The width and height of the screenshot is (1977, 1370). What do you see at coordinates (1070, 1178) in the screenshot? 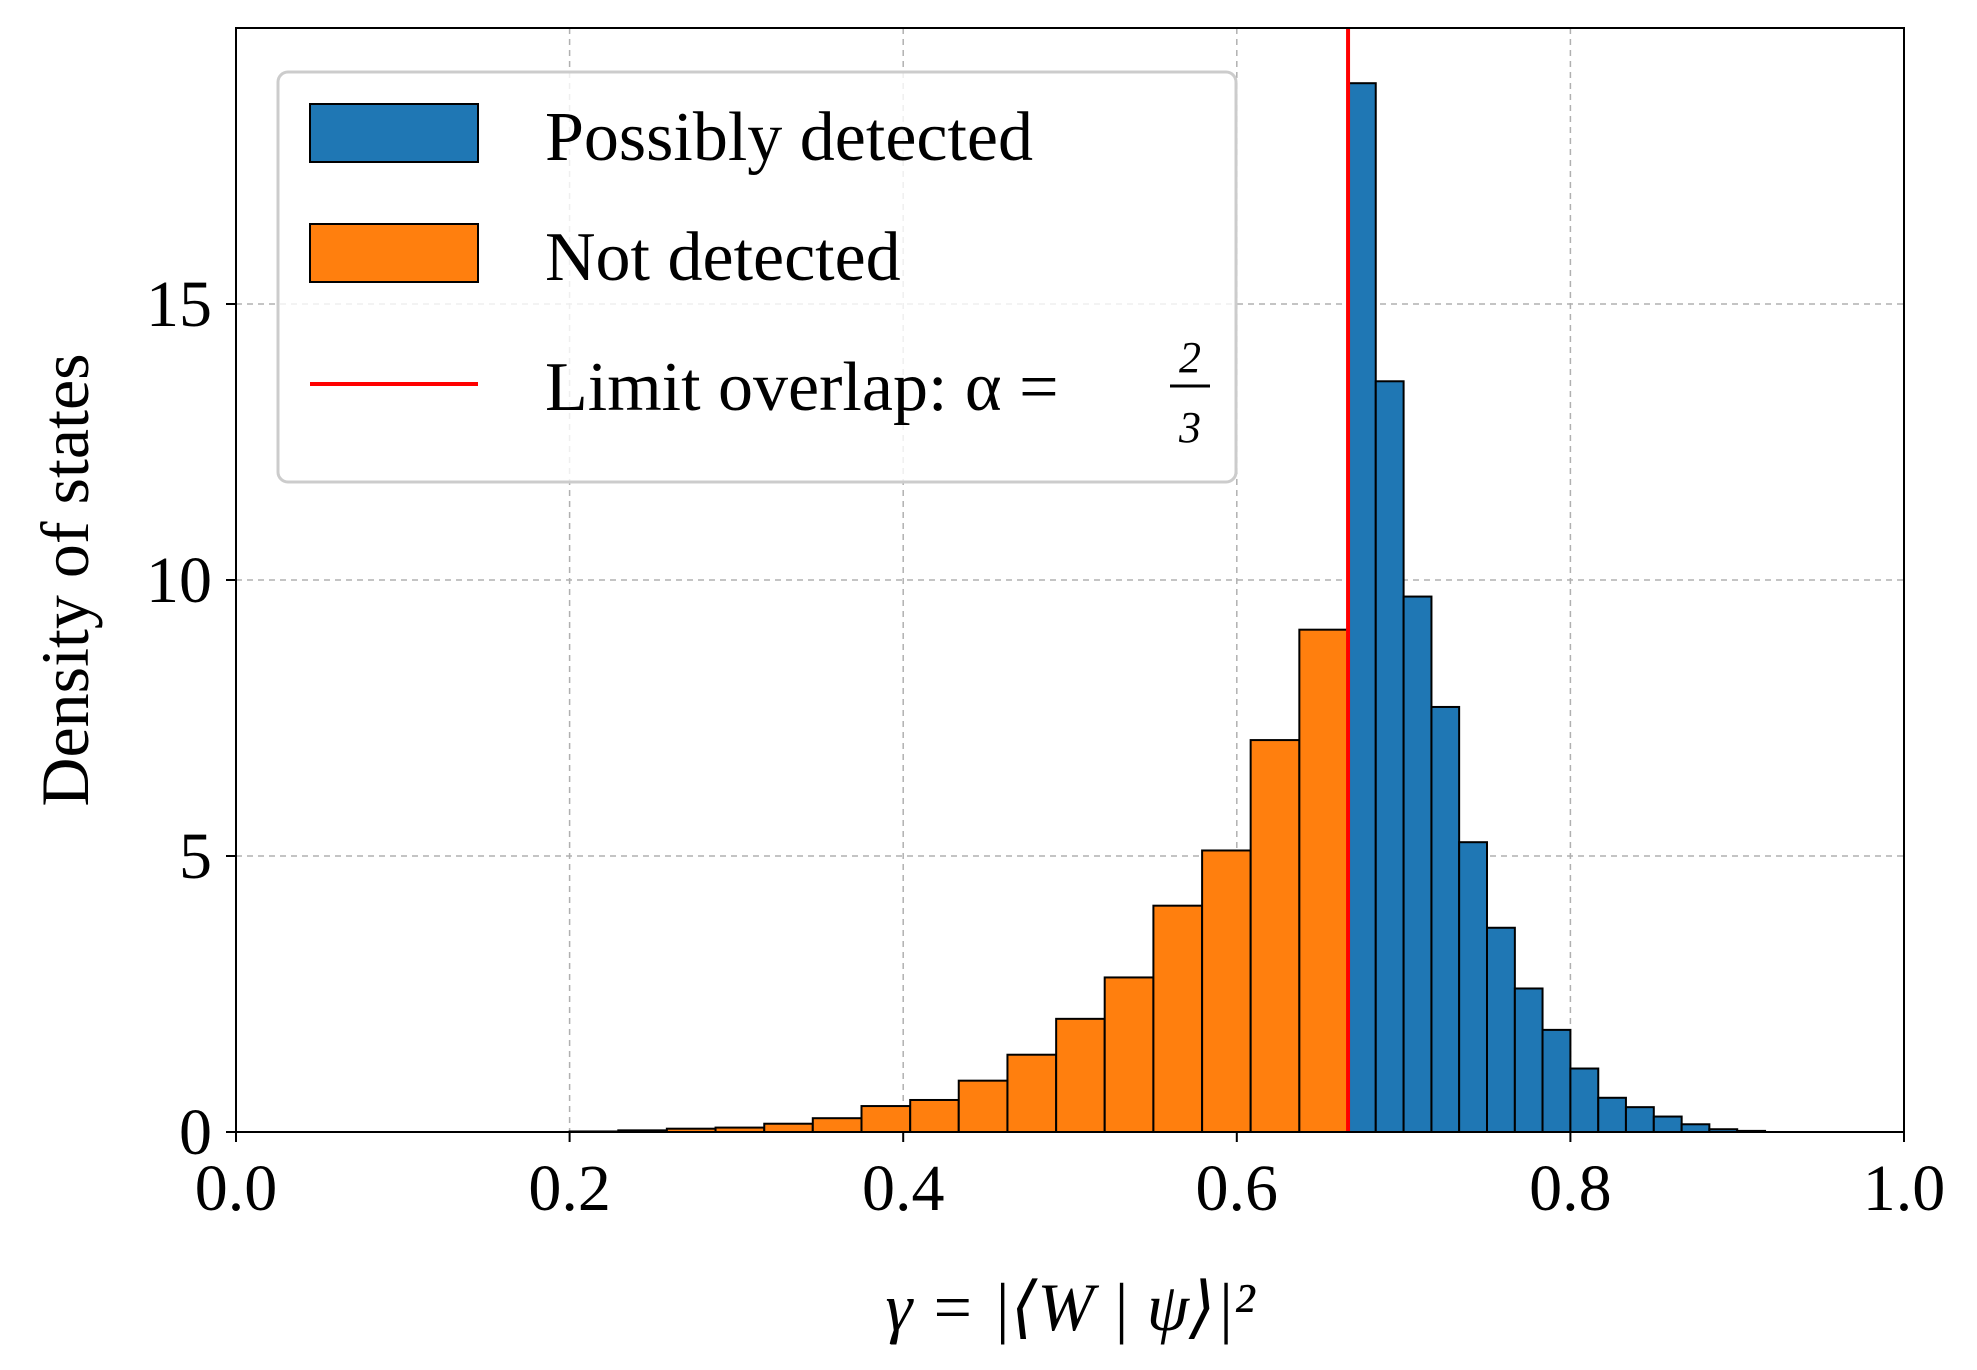
I see `x-axis-ticks: 0.0 0.2 0.4 0.6 0.8 1.0` at bounding box center [1070, 1178].